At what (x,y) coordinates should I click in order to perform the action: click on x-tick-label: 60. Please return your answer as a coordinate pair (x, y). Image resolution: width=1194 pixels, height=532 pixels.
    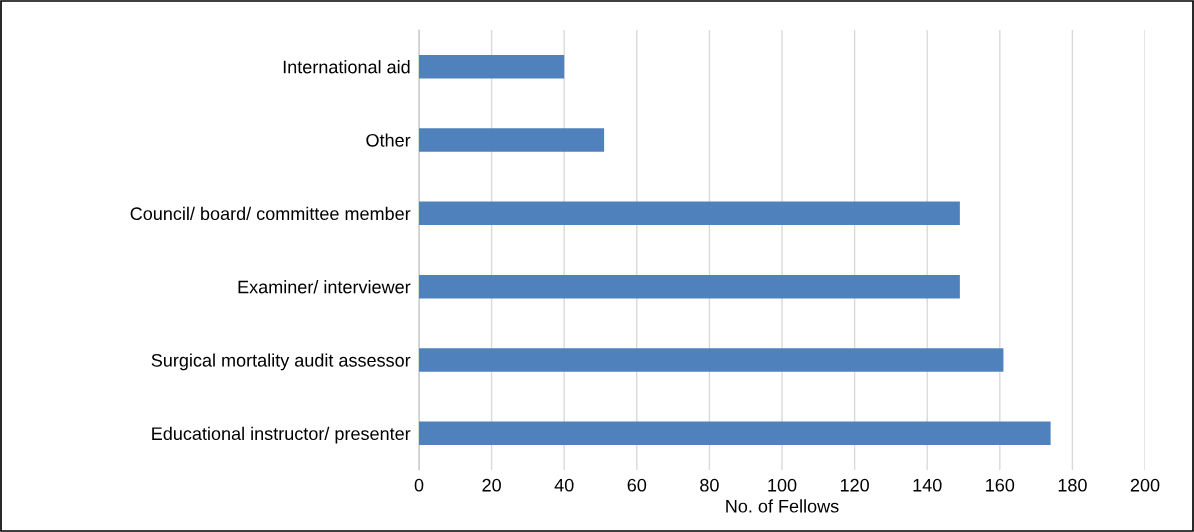
    Looking at the image, I should click on (637, 485).